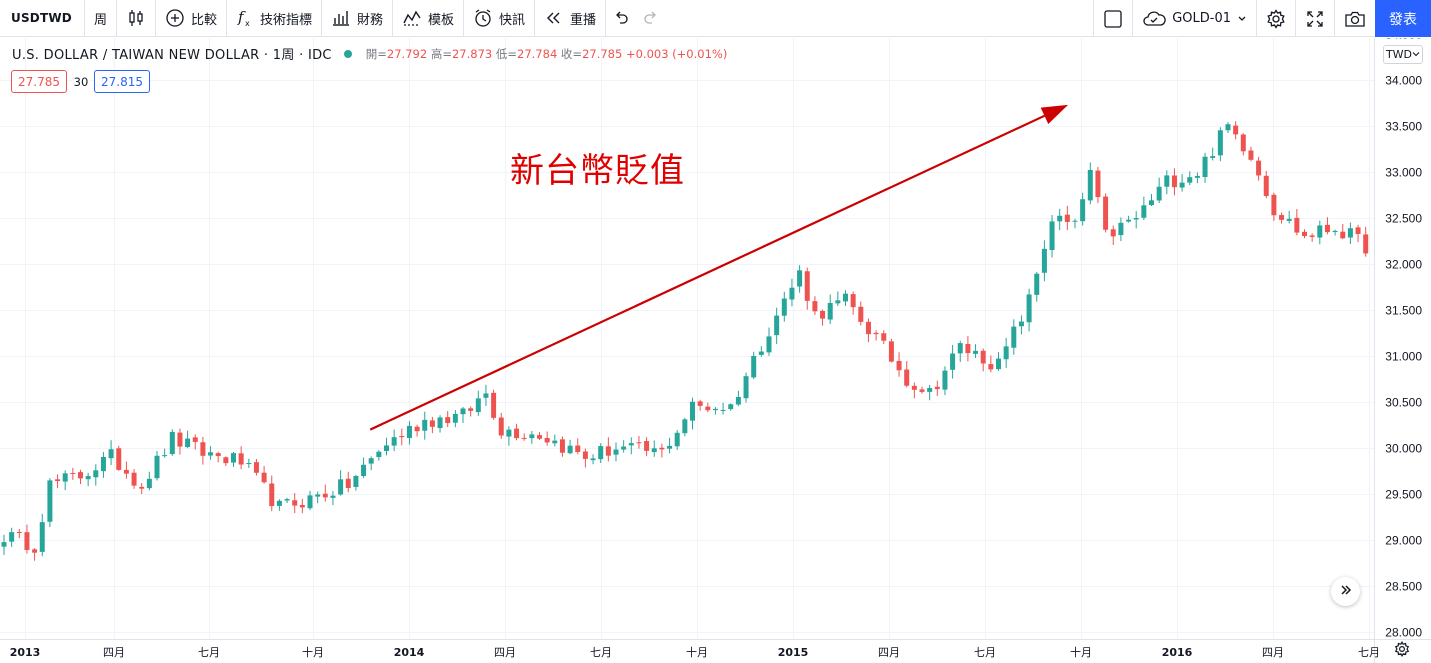 This screenshot has height=663, width=1431. Describe the element at coordinates (1154, 19) in the screenshot. I see `cloud-check-icon` at that location.